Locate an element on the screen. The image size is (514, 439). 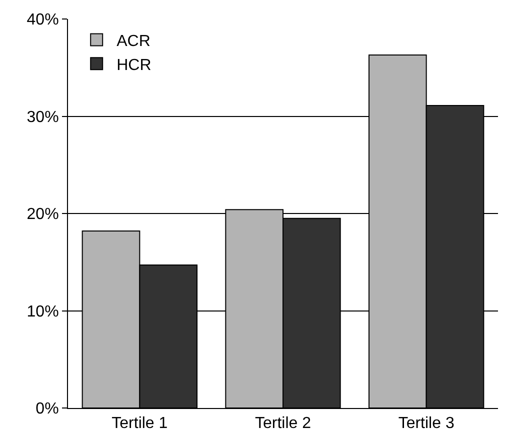
y-tick-label: 20% is located at coordinates (42, 215).